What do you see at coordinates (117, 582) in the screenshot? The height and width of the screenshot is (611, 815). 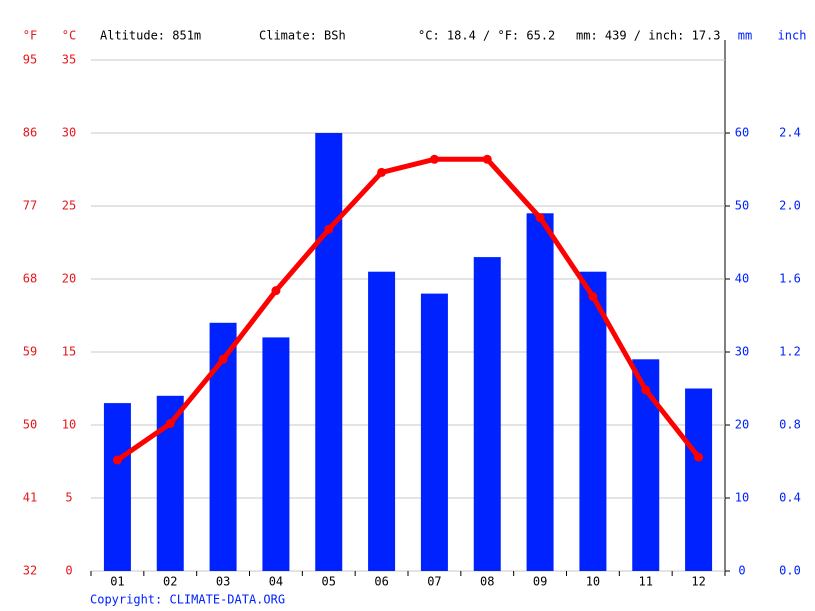 I see `x-tick-label: 01` at bounding box center [117, 582].